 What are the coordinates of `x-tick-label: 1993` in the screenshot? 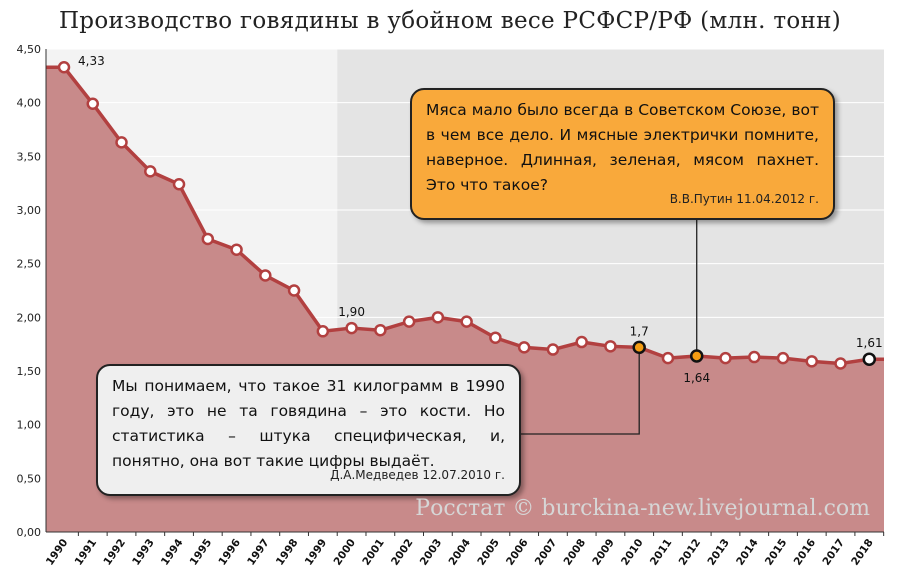 It's located at (143, 552).